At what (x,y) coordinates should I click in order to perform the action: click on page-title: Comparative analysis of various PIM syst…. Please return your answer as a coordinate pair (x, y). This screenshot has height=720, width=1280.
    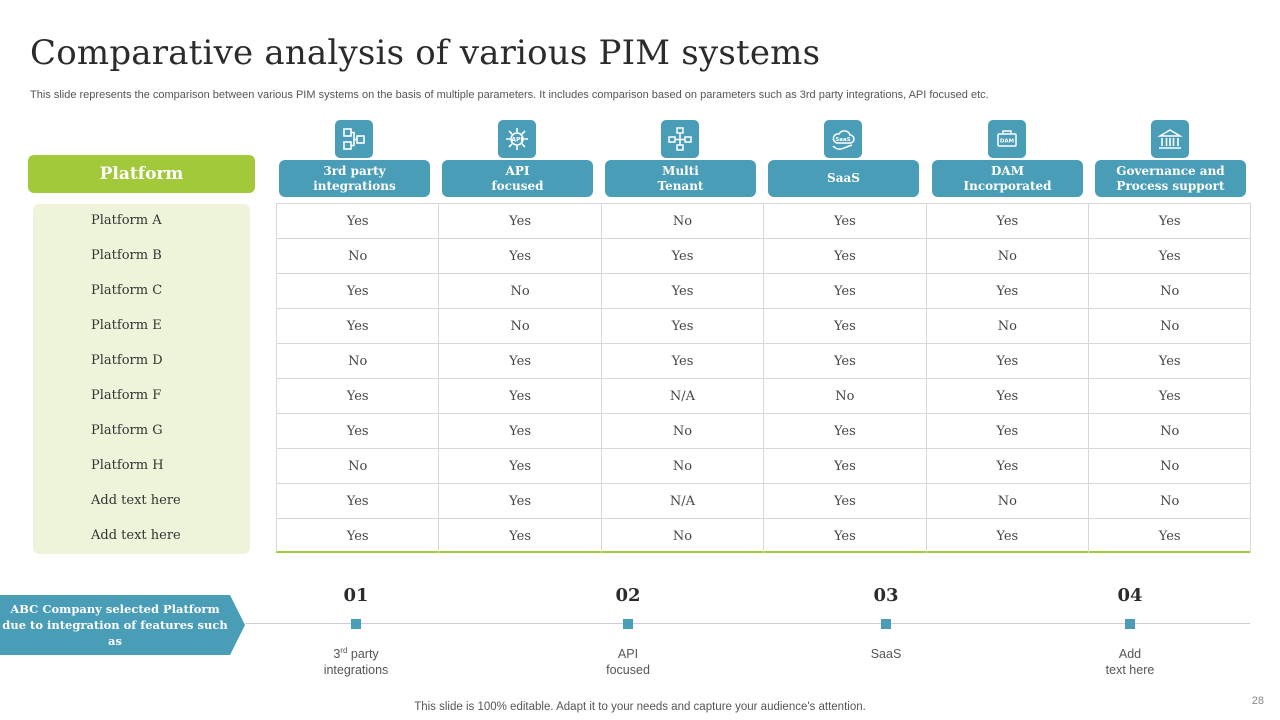
    Looking at the image, I should click on (425, 53).